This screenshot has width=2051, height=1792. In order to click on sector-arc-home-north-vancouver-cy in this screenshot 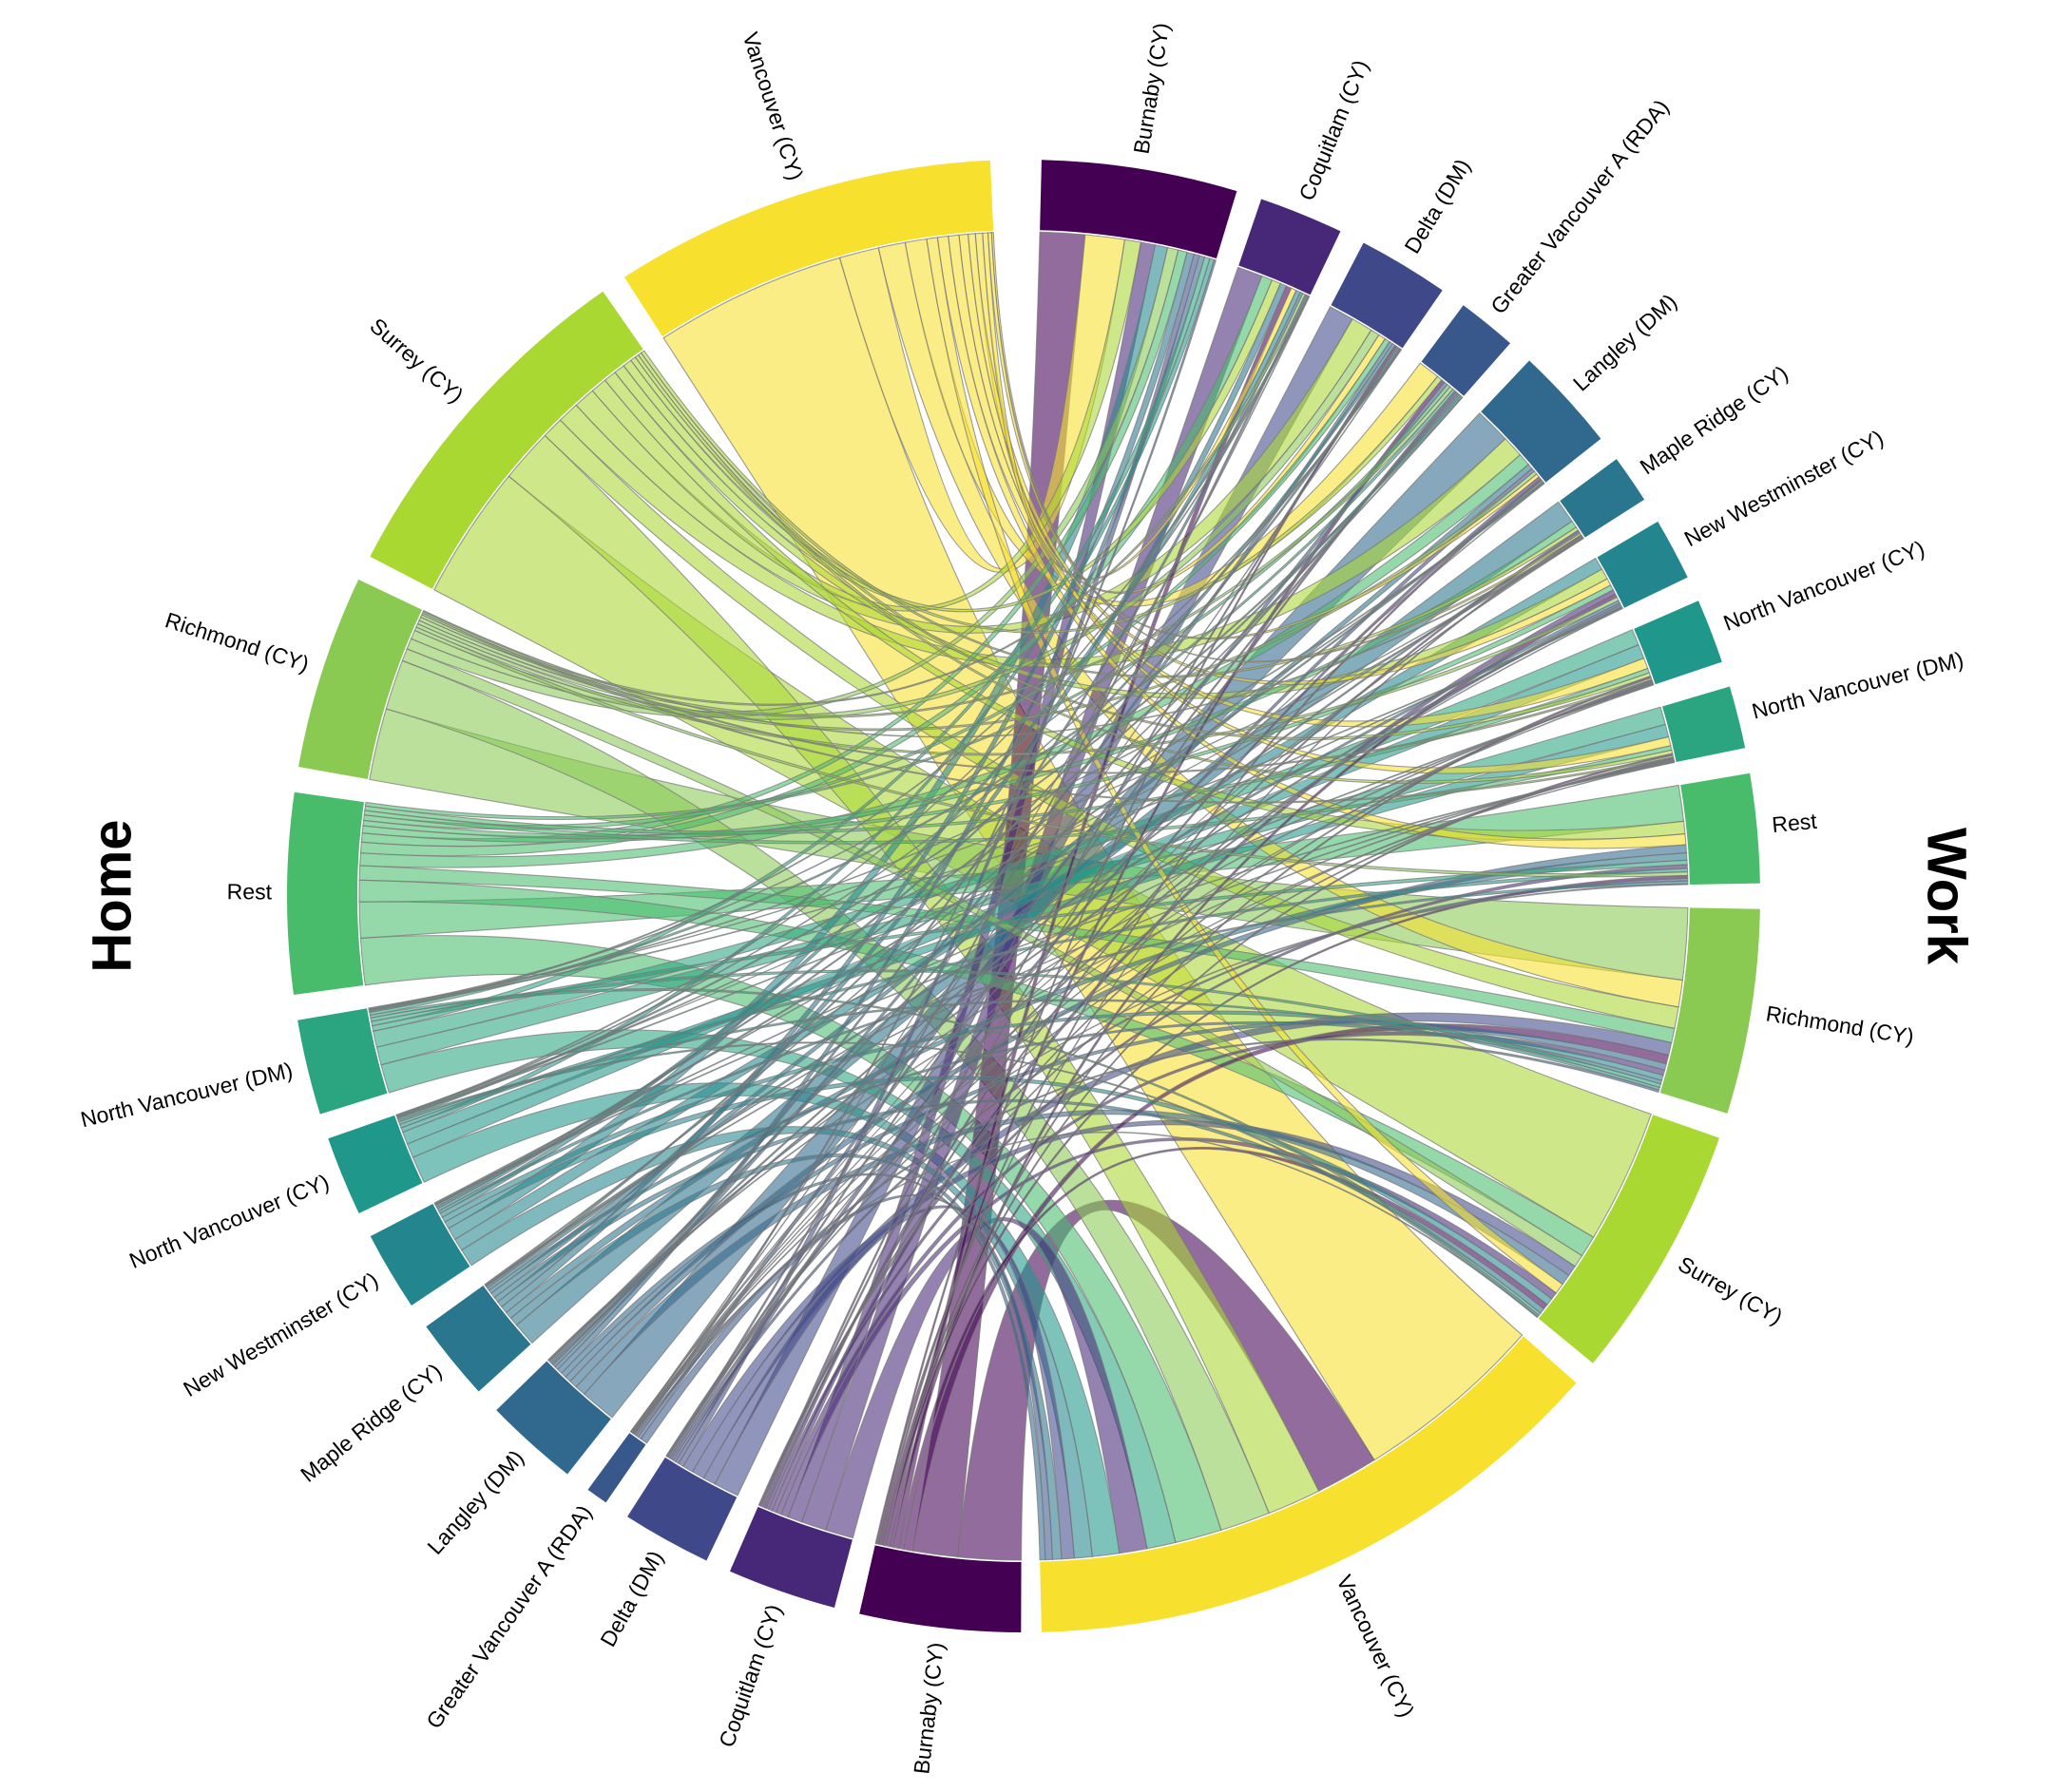, I will do `click(376, 1164)`.